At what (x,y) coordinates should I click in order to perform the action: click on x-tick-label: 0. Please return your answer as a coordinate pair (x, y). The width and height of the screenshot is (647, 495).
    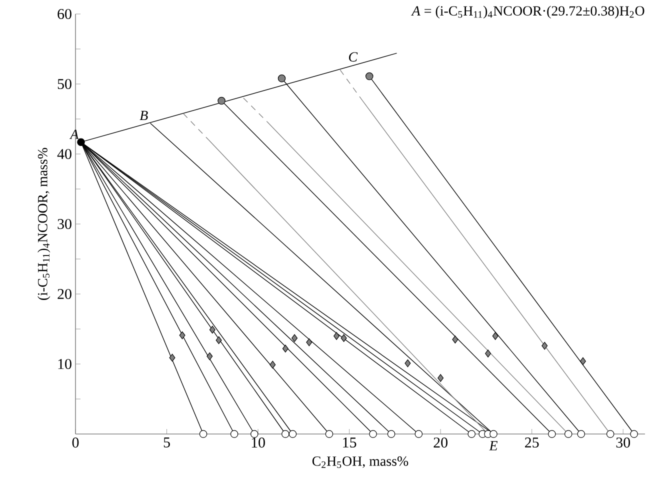
    Looking at the image, I should click on (75, 443).